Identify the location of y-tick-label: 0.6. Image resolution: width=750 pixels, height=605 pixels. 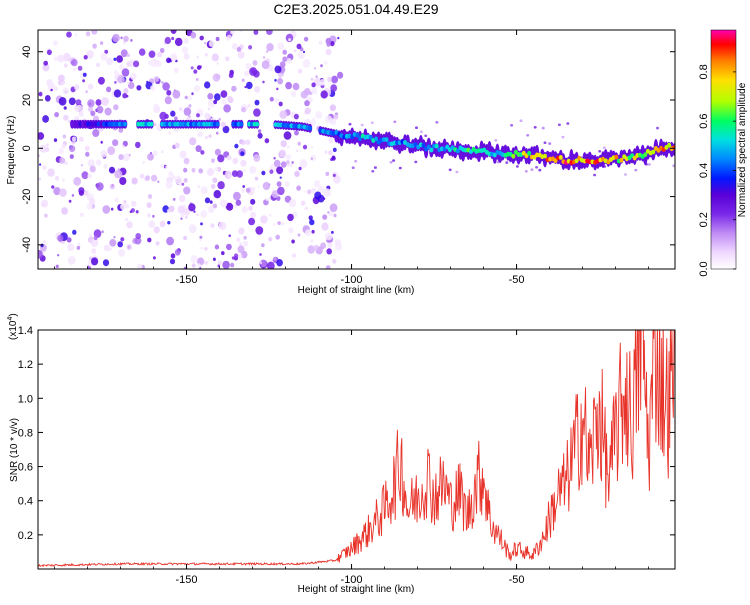
(25, 468).